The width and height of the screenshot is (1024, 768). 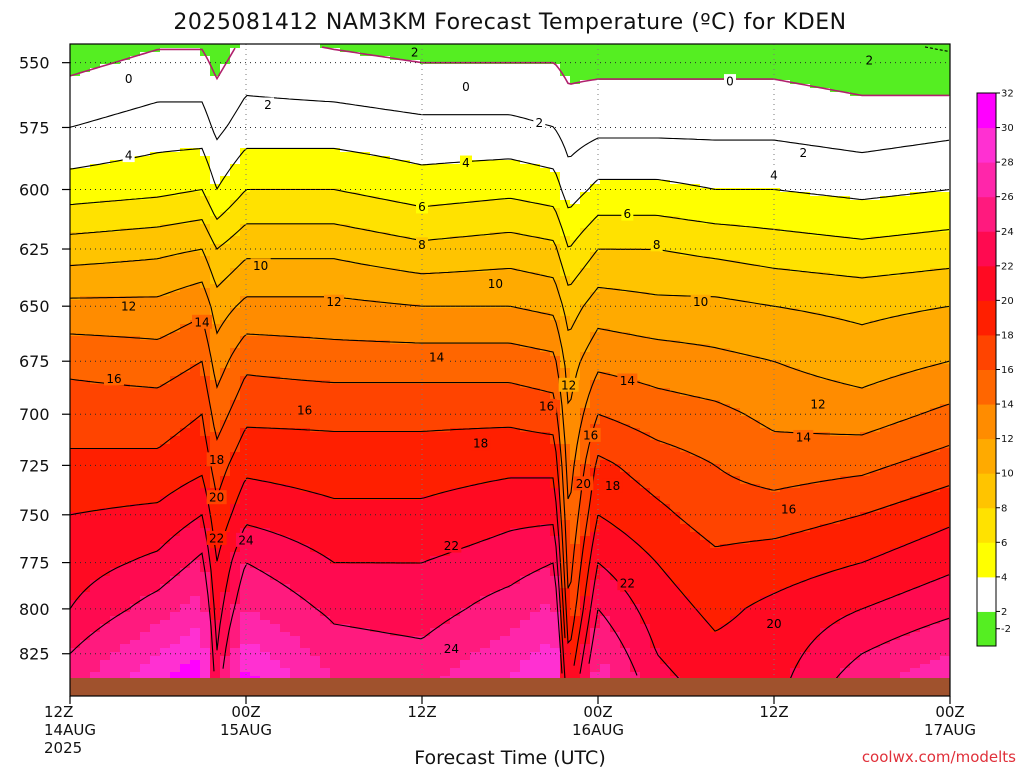 I want to click on y-tick-label: 825, so click(x=34, y=654).